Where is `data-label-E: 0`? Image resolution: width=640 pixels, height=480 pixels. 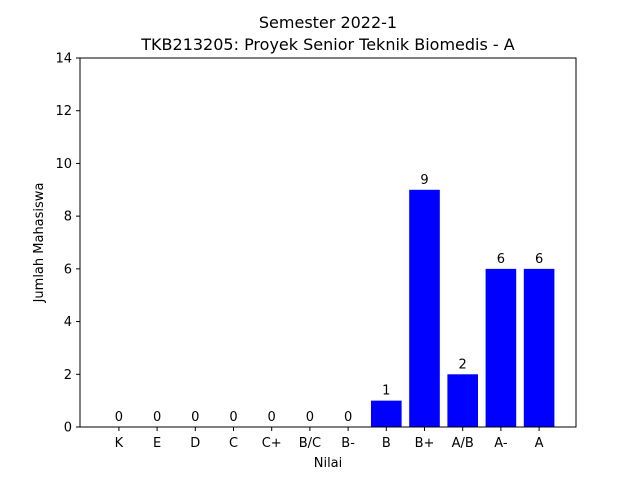
data-label-E: 0 is located at coordinates (157, 417).